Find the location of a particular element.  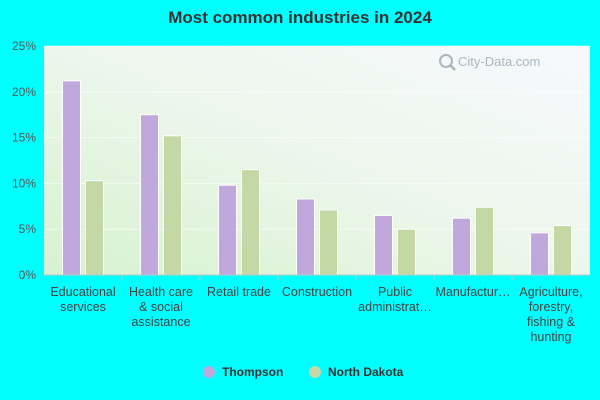

x-category-label: Educational services is located at coordinates (82, 299).